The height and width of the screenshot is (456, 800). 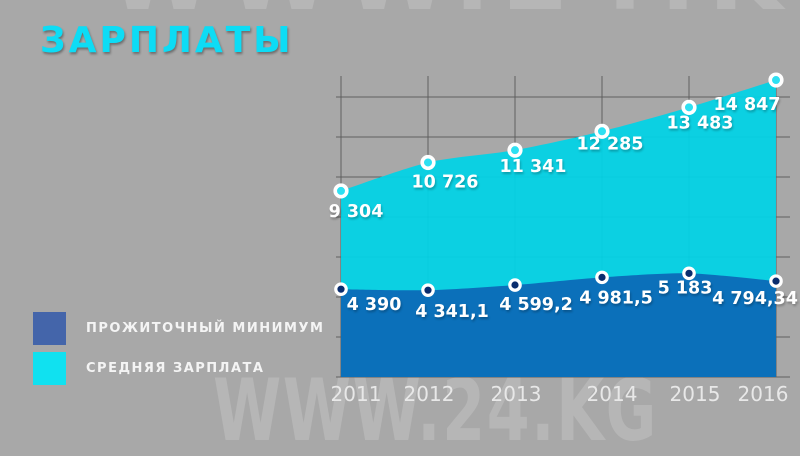 I want to click on data-label: 4 794,34, so click(x=755, y=299).